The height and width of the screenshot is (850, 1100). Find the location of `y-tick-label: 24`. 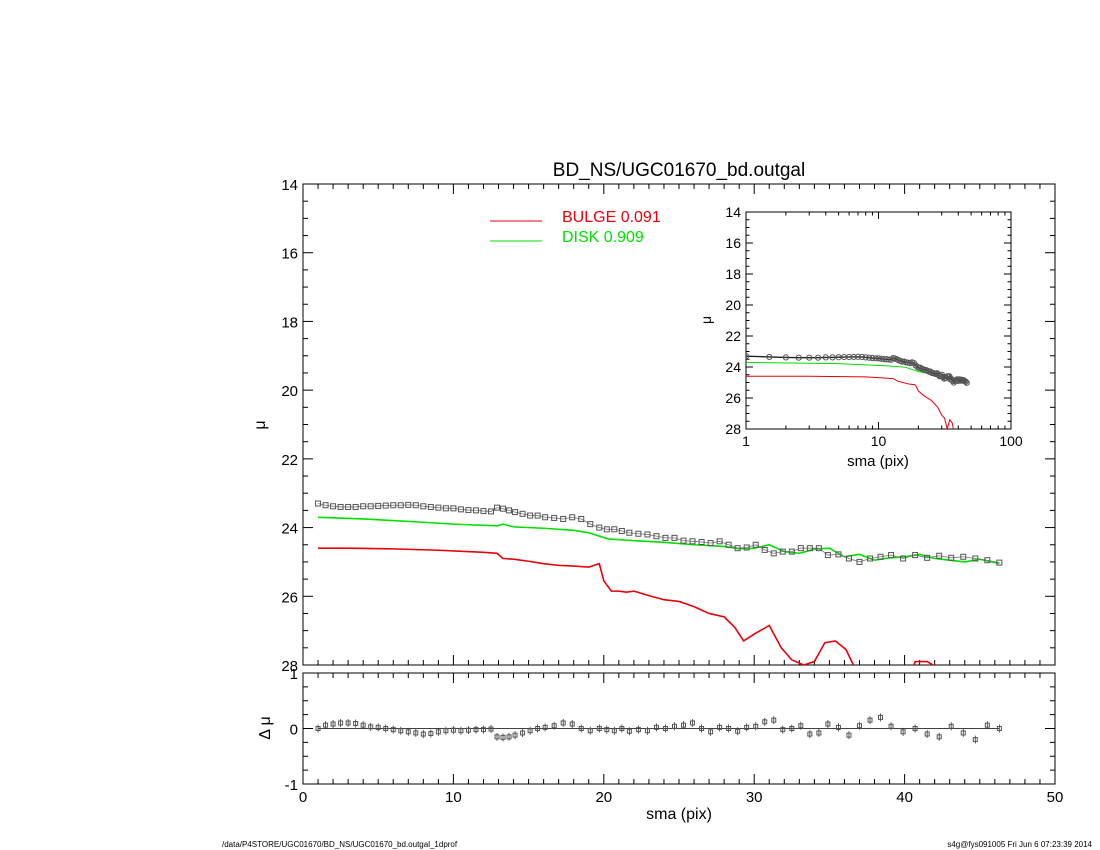

y-tick-label: 24 is located at coordinates (289, 529).